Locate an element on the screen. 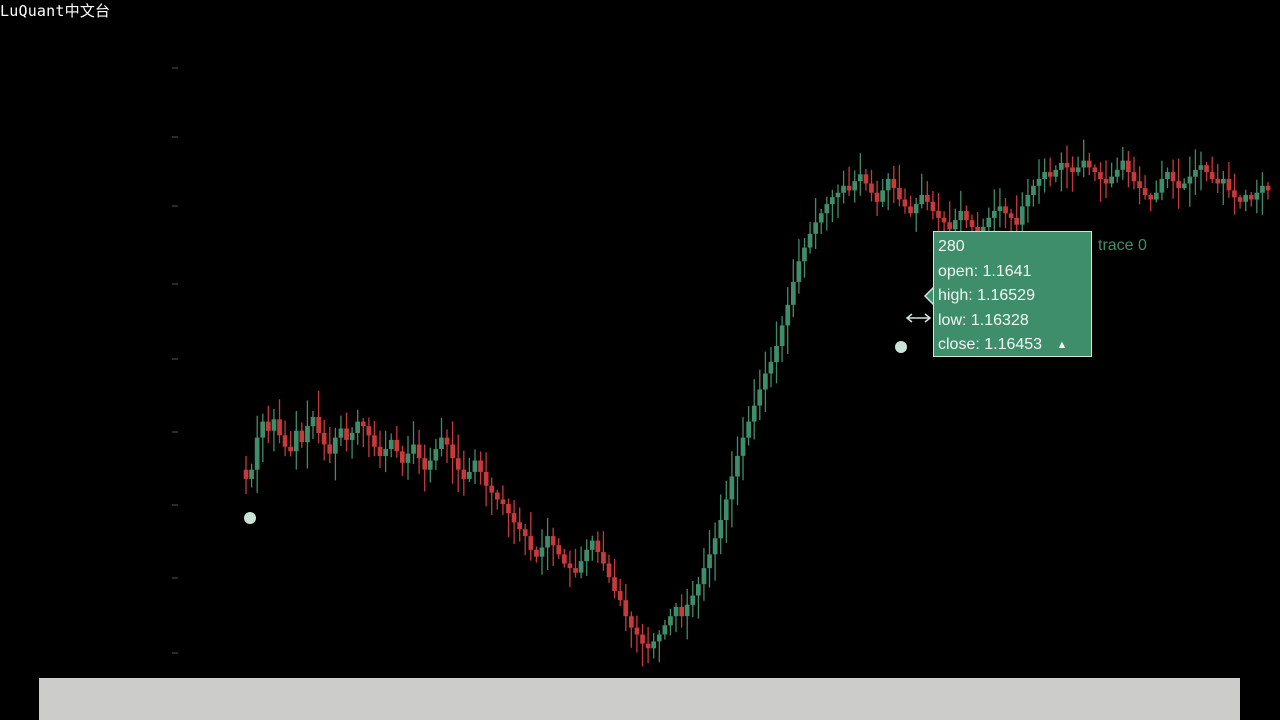 The image size is (1280, 720). y-axis-ticks is located at coordinates (175, 360).